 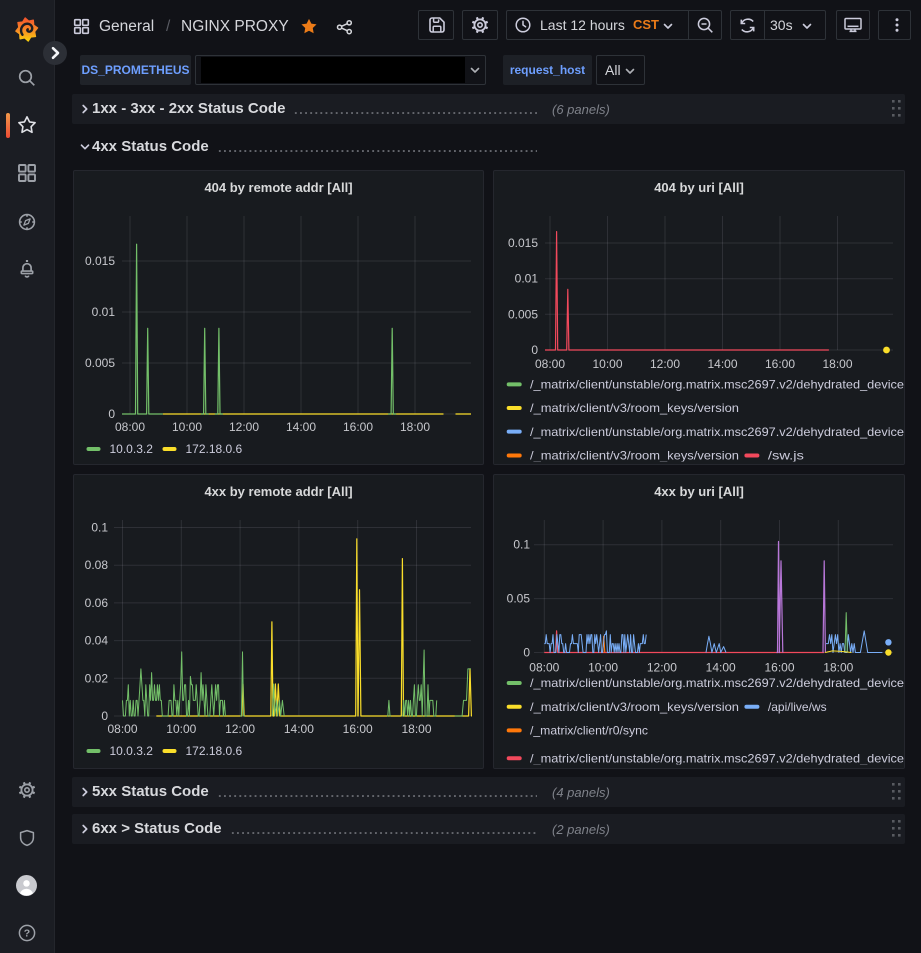 What do you see at coordinates (519, 599) in the screenshot?
I see `svg-text: 0.05` at bounding box center [519, 599].